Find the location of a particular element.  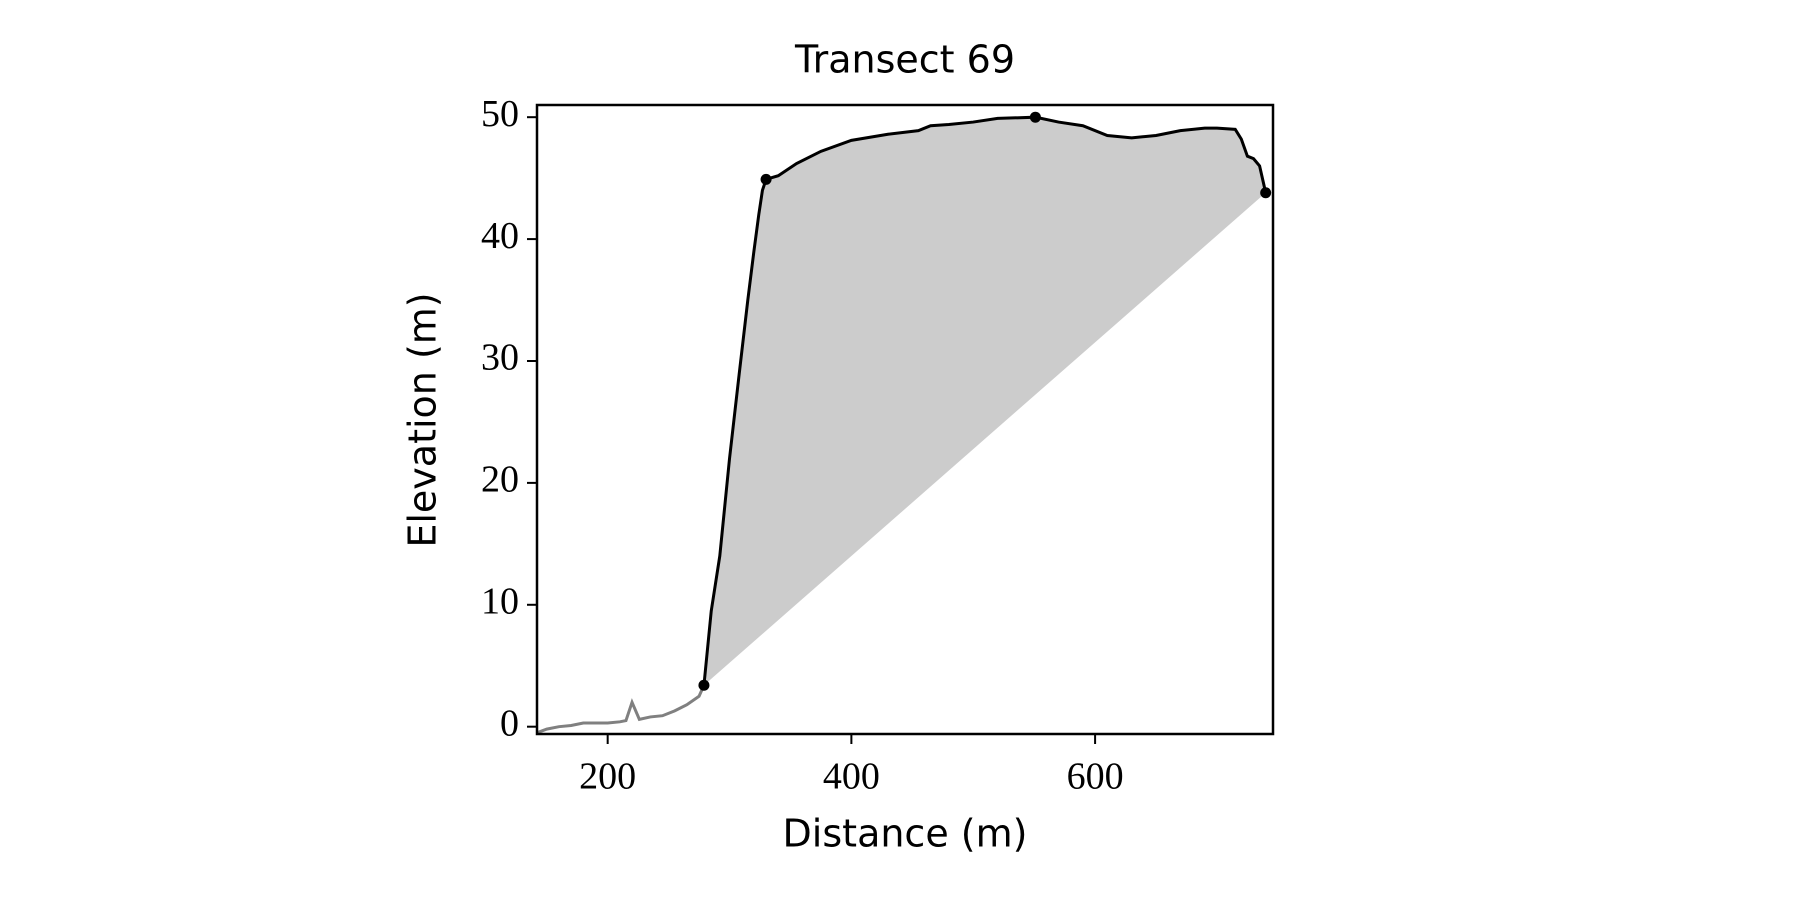

y-axis-label: Elevation (m) is located at coordinates (423, 419).